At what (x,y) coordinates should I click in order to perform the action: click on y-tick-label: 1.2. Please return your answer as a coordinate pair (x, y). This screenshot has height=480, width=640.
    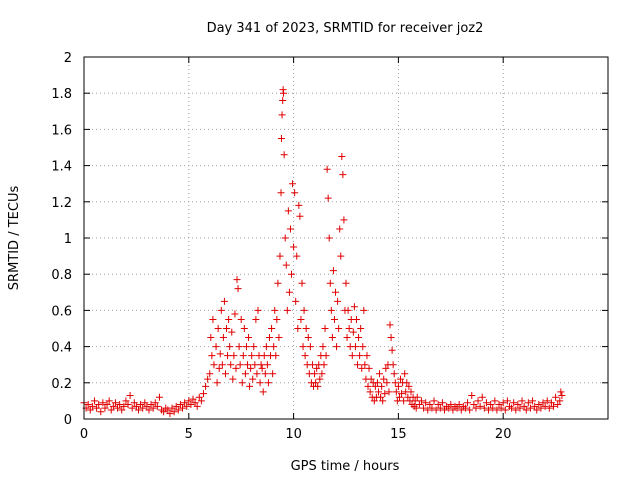
    Looking at the image, I should click on (61, 203).